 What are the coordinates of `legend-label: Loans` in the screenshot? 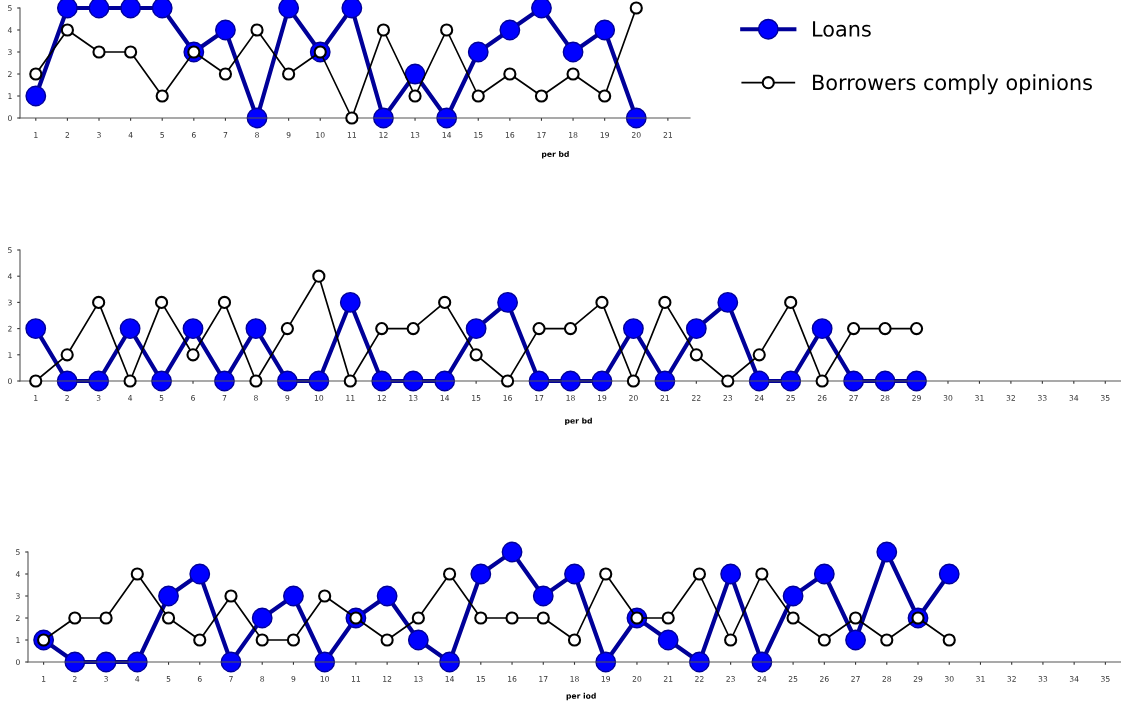 It's located at (842, 29).